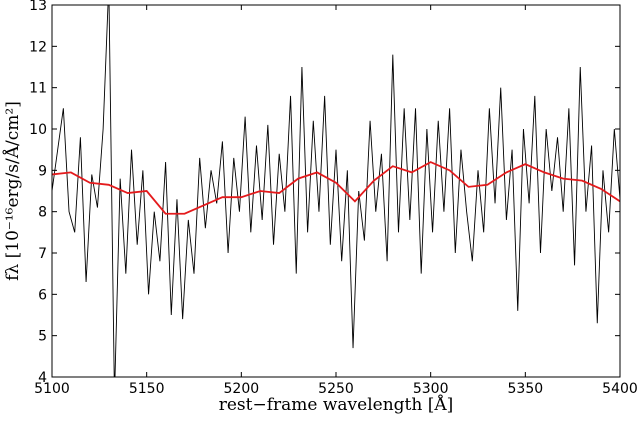 This screenshot has width=637, height=423. I want to click on x-tick-label: 5250, so click(336, 389).